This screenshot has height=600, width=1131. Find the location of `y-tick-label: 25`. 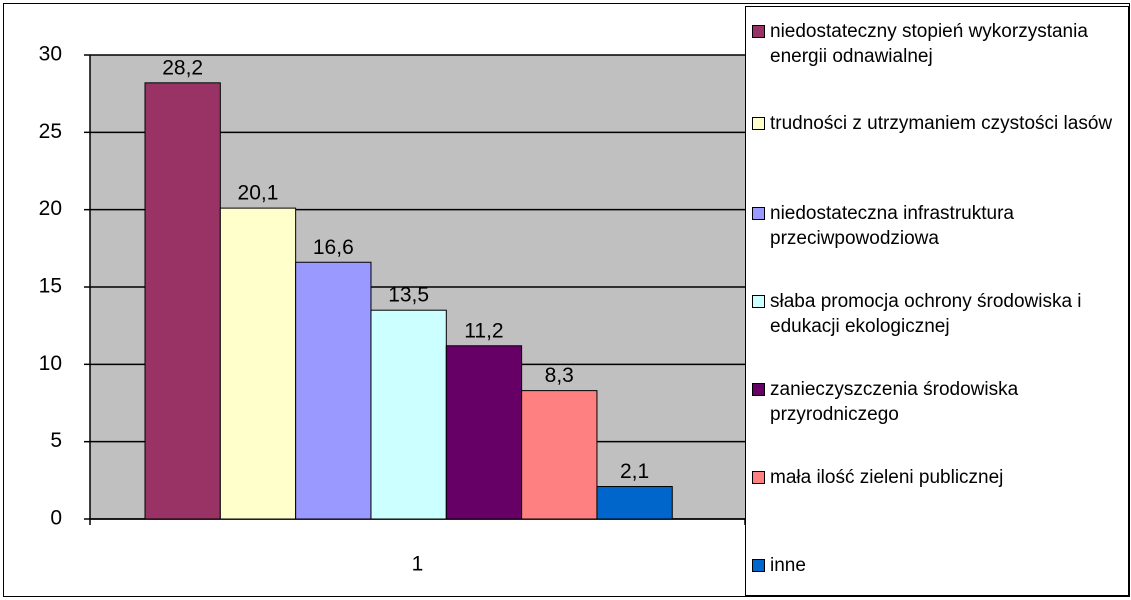

y-tick-label: 25 is located at coordinates (50, 131).